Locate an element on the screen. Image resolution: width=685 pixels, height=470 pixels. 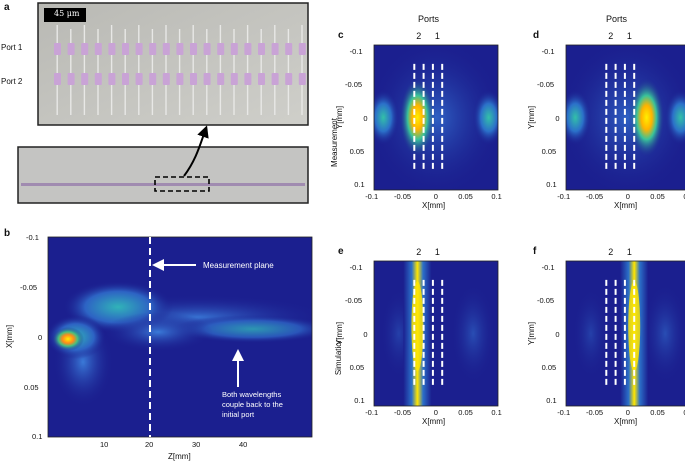
ytick-e-3: 0.05 is located at coordinates (357, 367).